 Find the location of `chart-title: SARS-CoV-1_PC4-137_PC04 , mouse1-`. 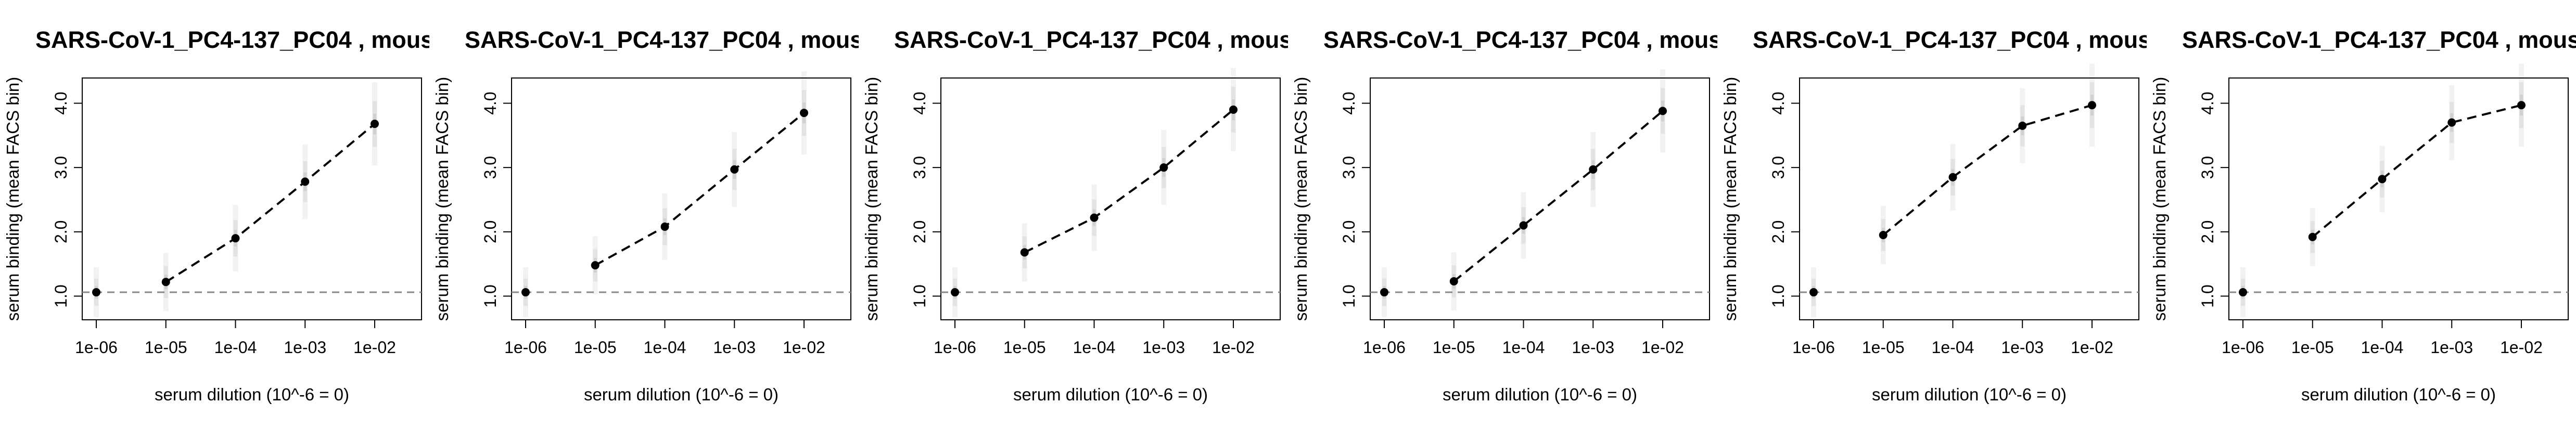

chart-title: SARS-CoV-1_PC4-137_PC04 , mouse1- is located at coordinates (251, 40).